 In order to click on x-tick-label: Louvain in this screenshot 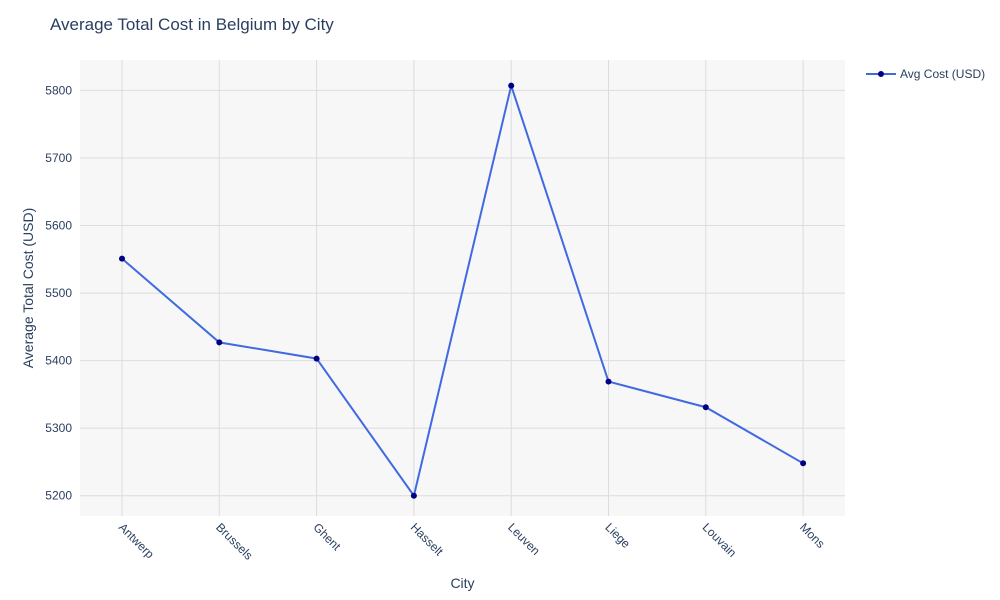, I will do `click(720, 540)`.